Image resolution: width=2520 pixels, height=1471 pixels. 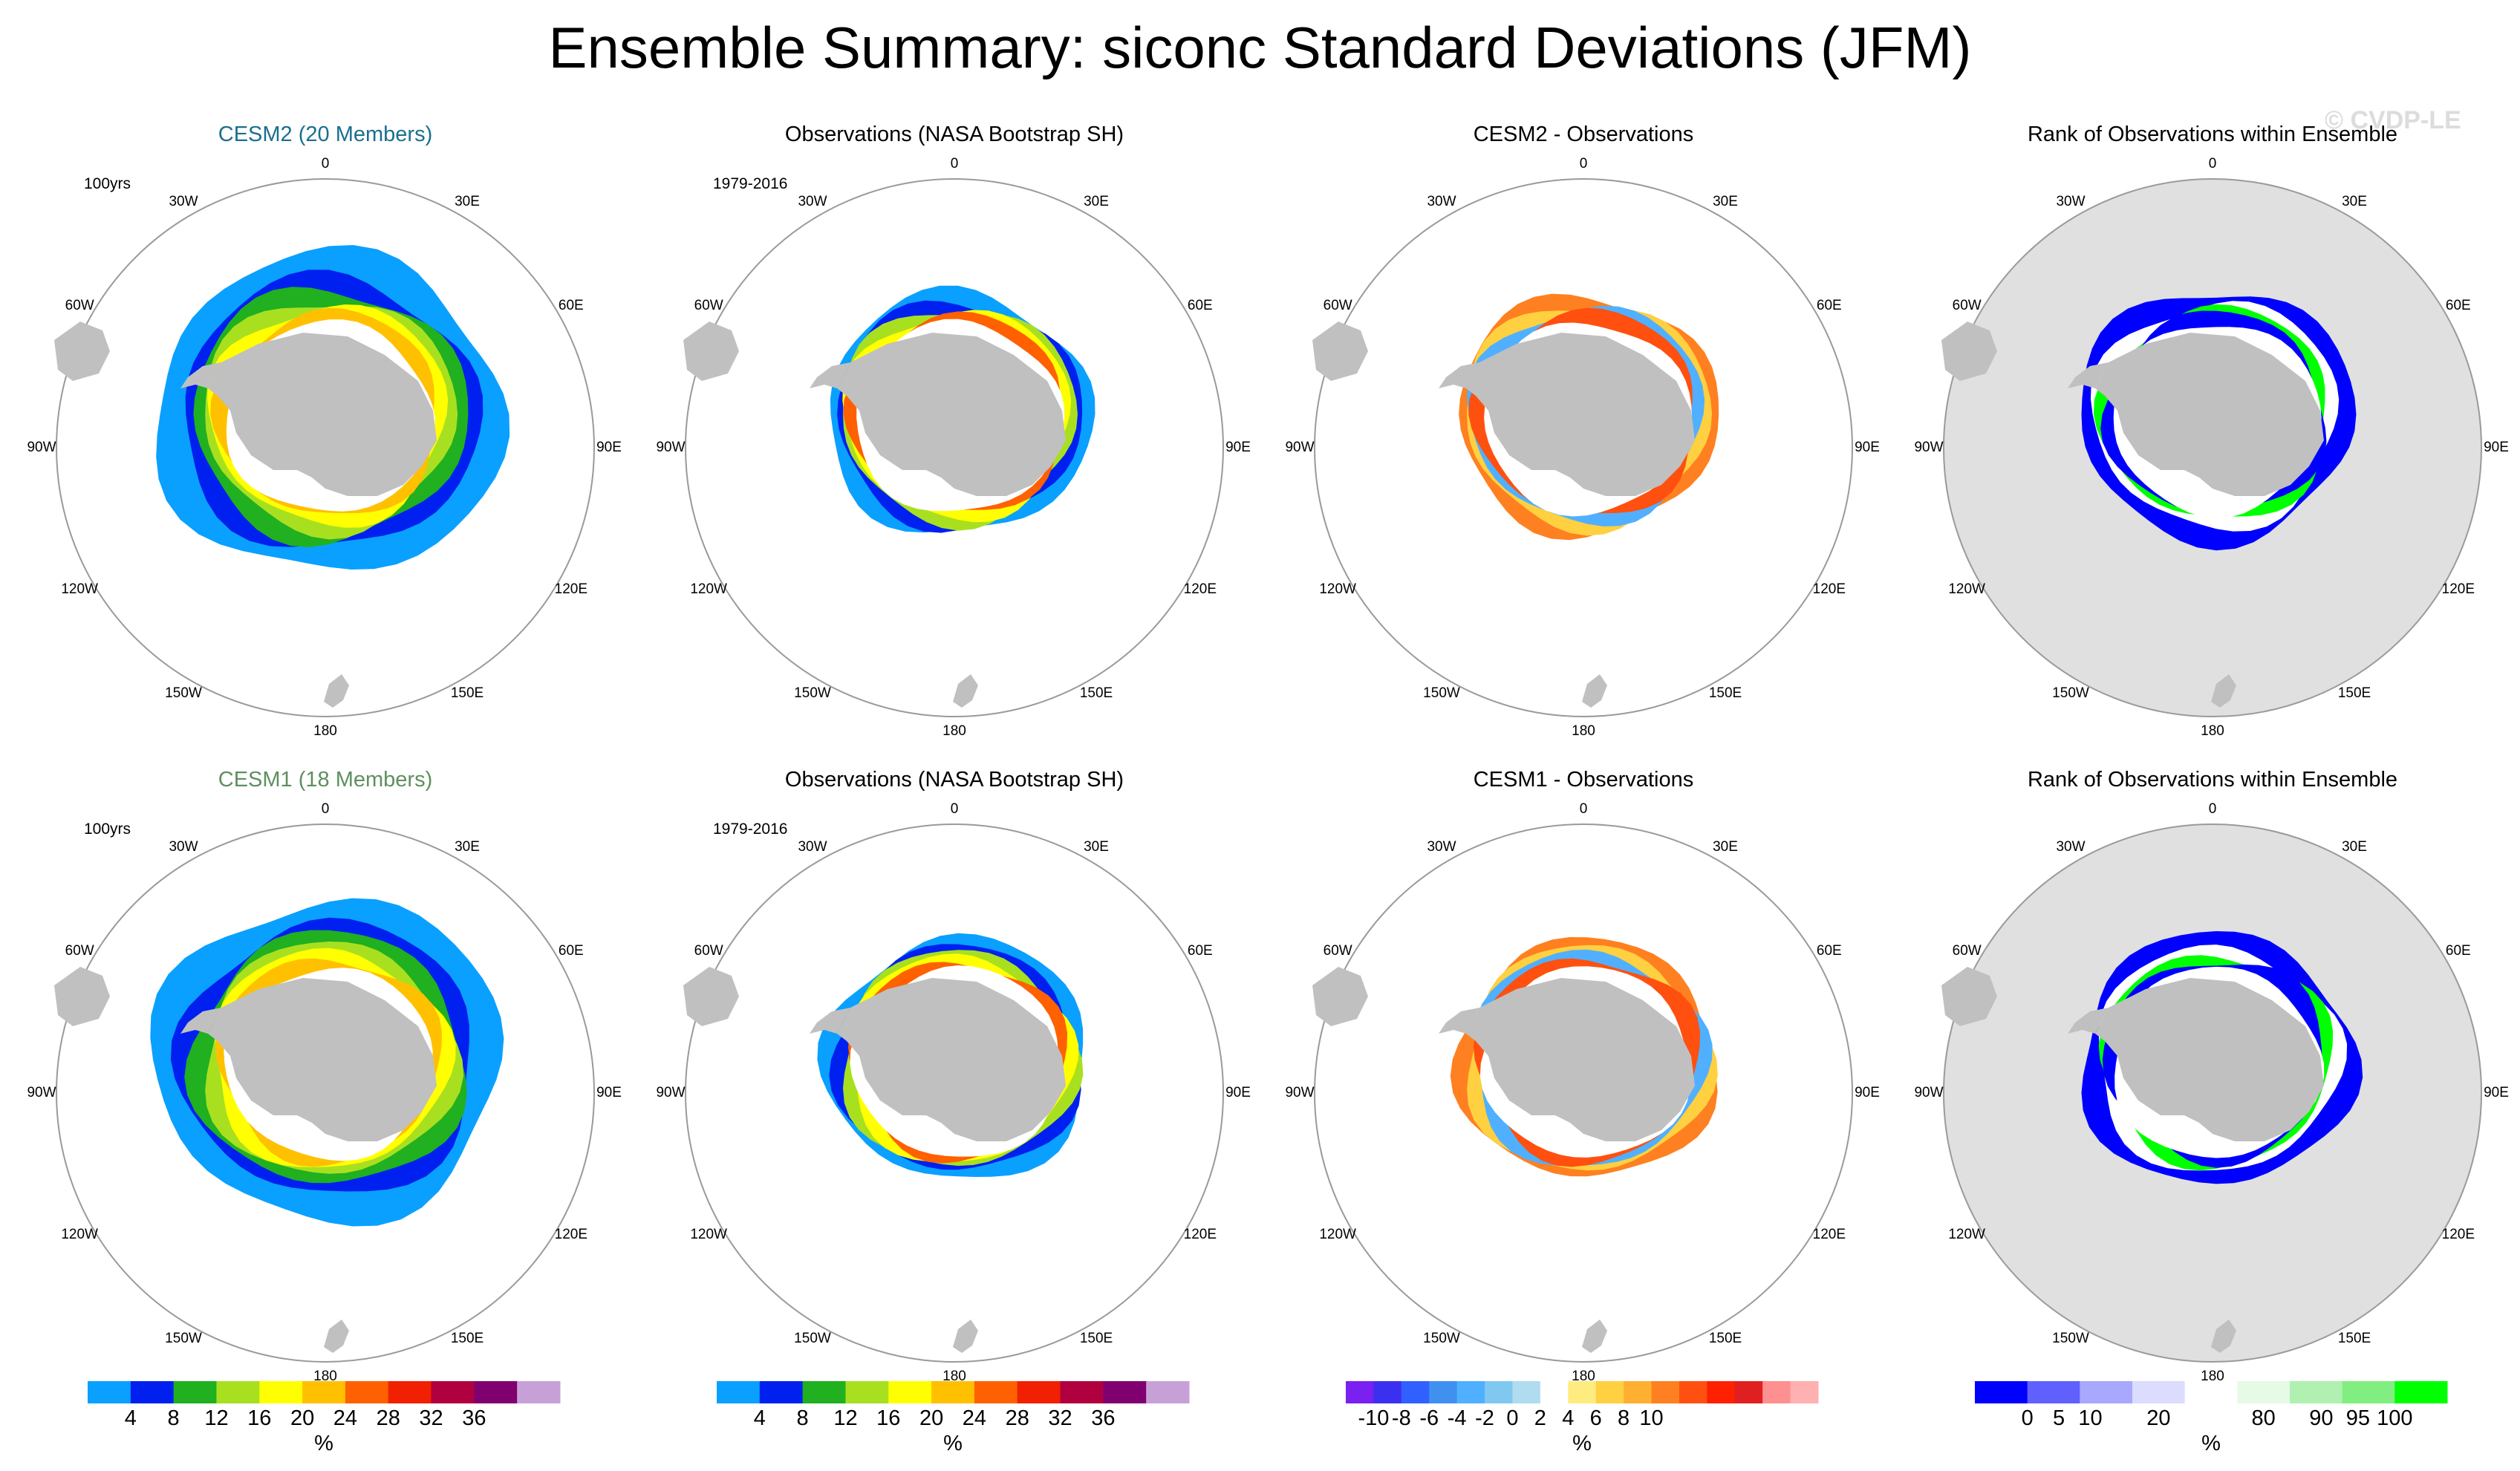 I want to click on colorbar-tick-label: 36, so click(x=474, y=1418).